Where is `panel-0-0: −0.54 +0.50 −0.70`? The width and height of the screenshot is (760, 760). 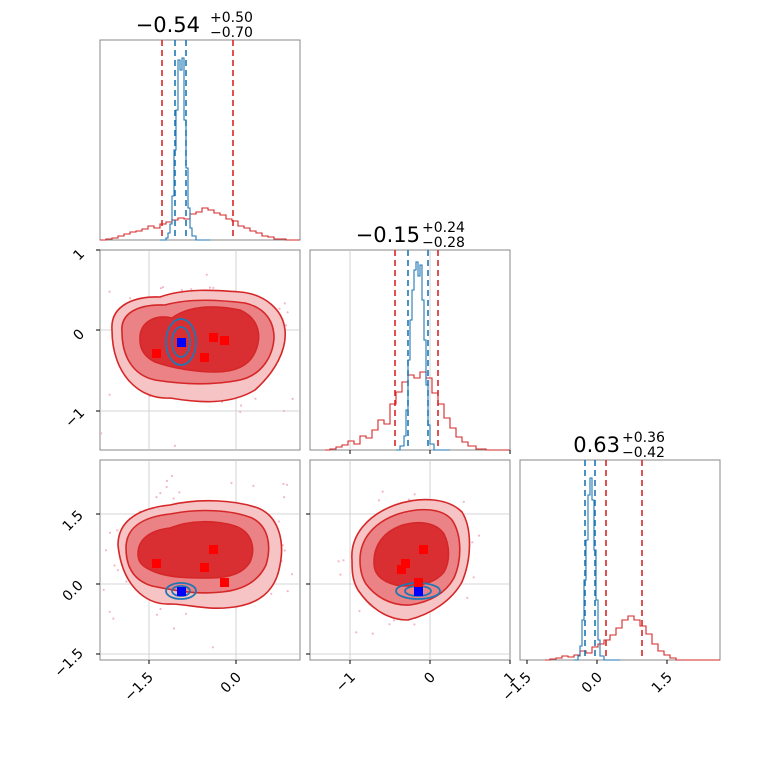 panel-0-0: −0.54 +0.50 −0.70 is located at coordinates (200, 125).